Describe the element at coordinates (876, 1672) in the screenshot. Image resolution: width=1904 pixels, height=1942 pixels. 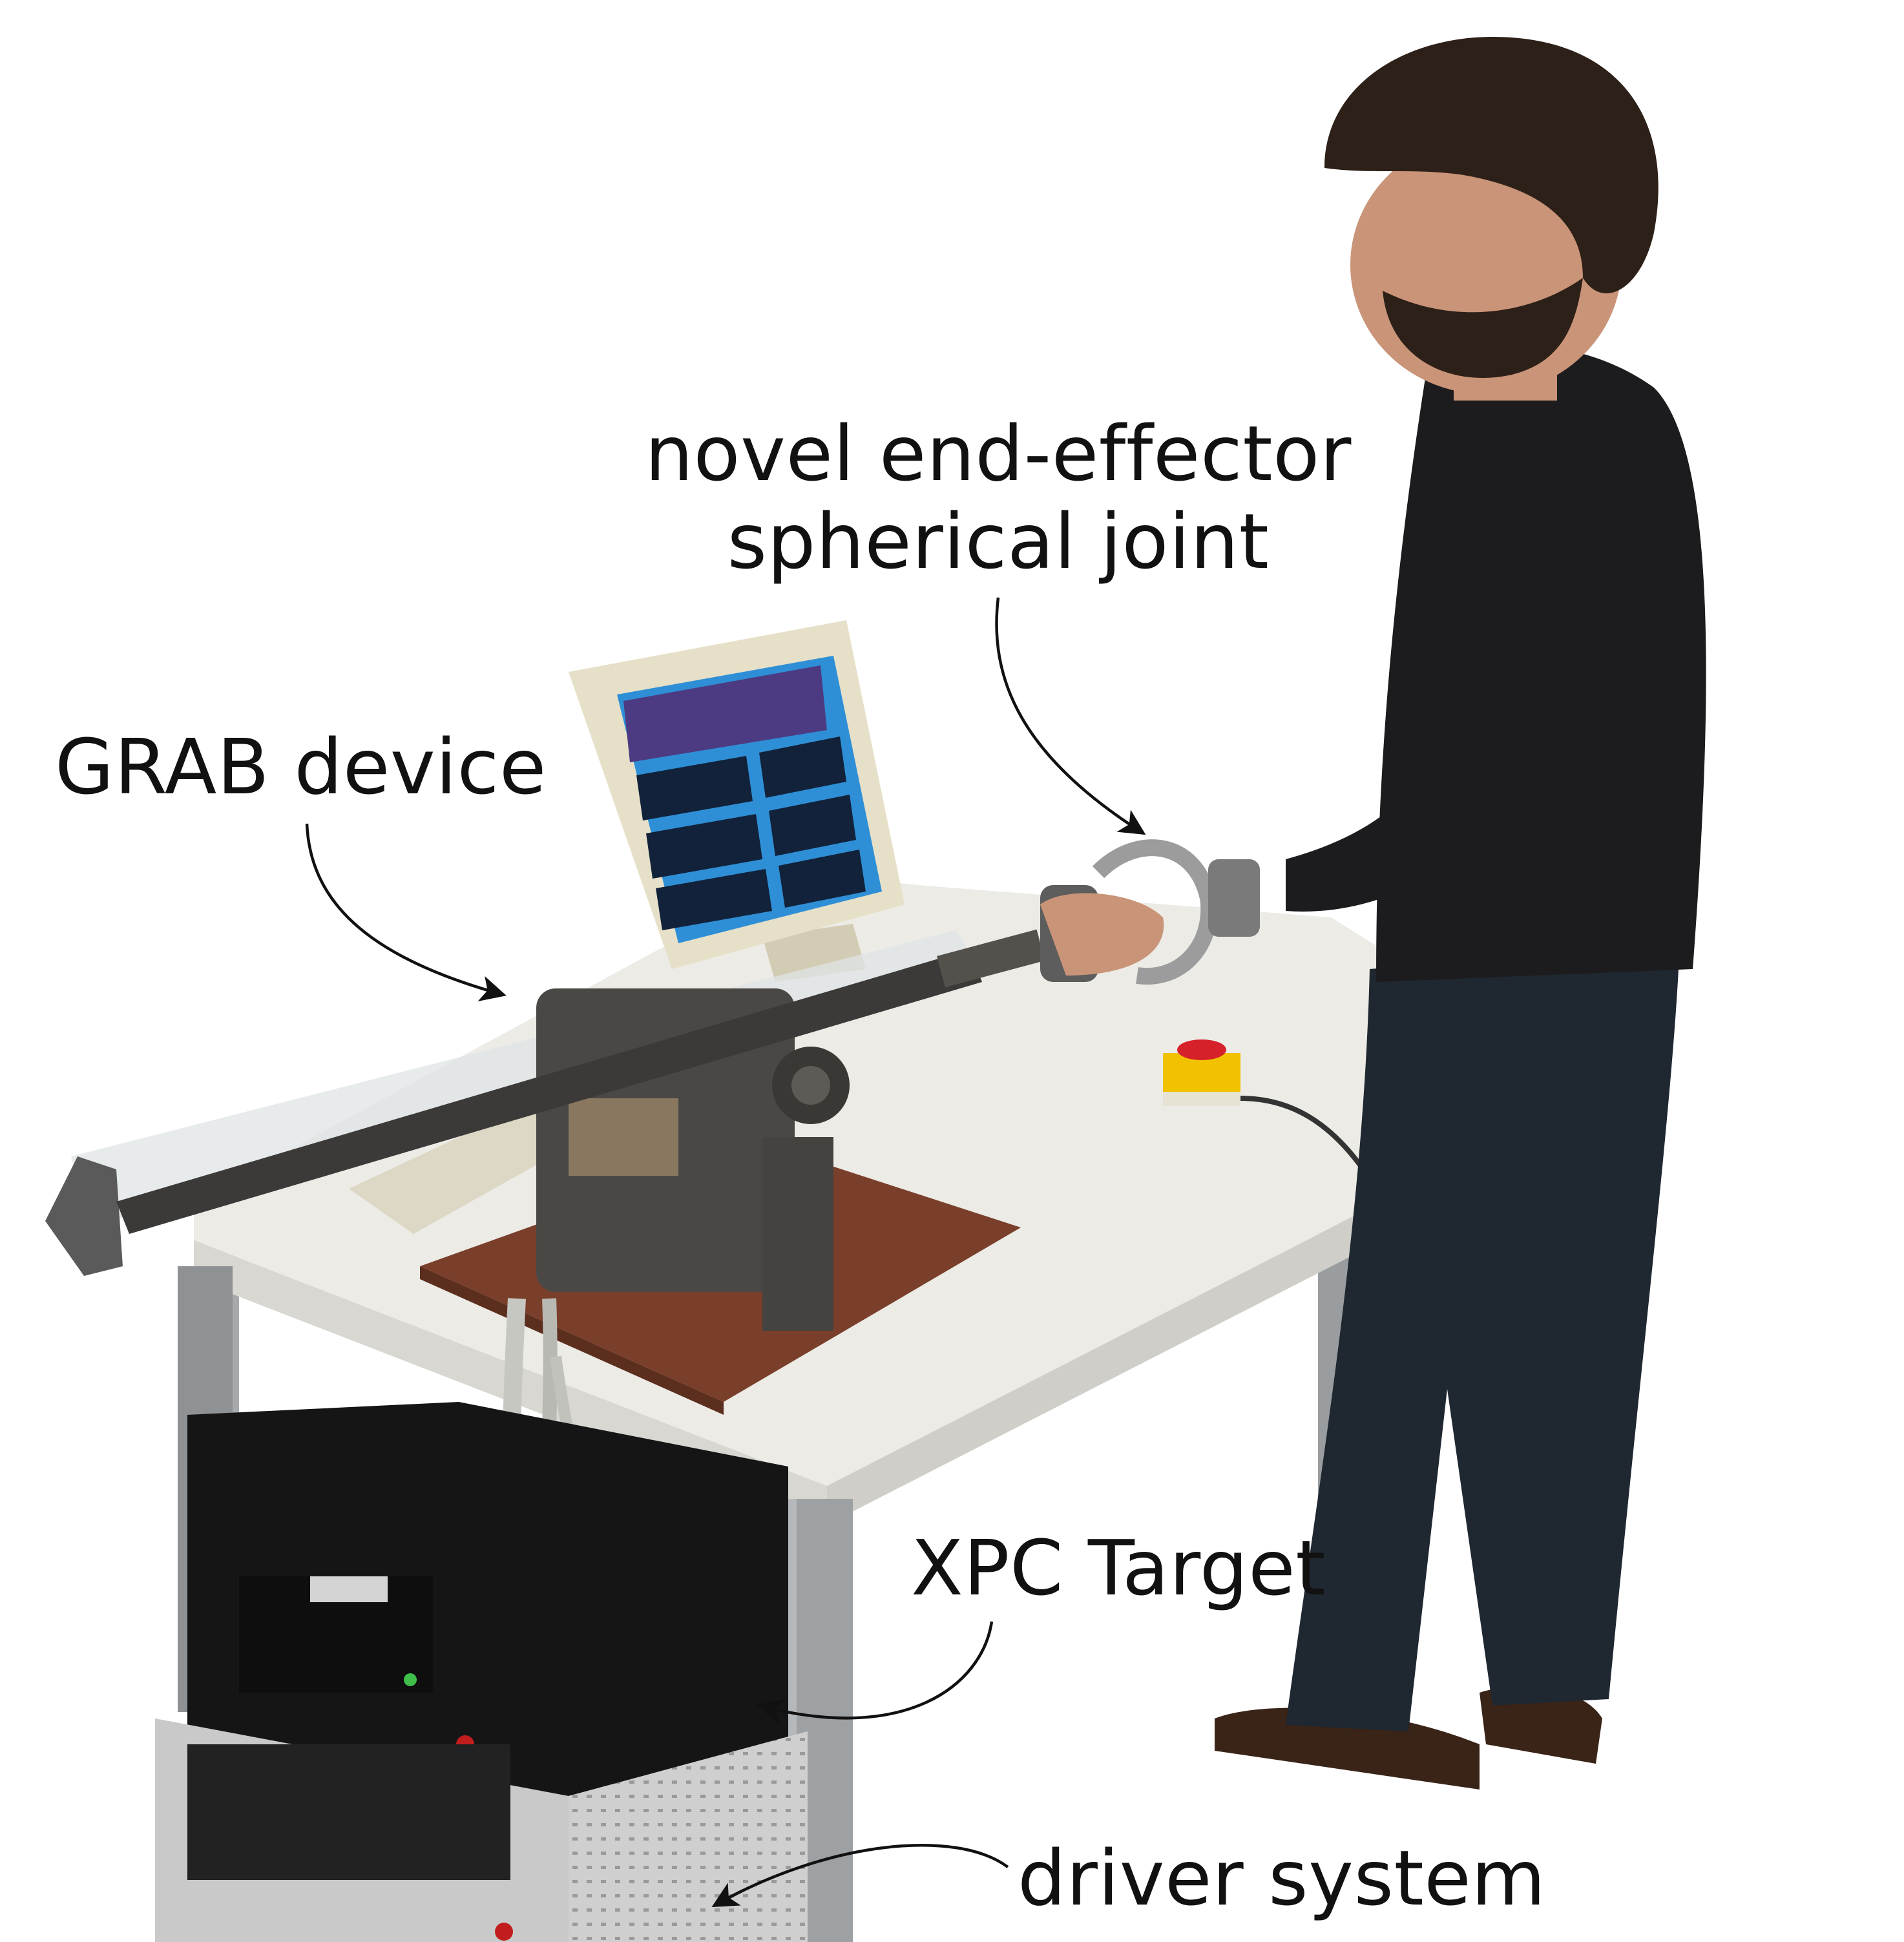
I see `arrow-xpc-target` at that location.